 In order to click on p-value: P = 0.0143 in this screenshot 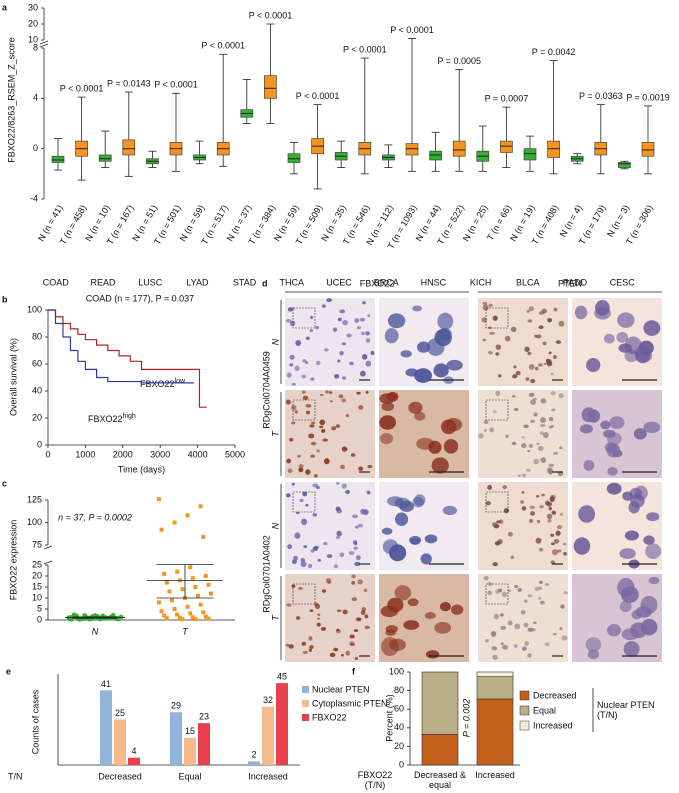, I will do `click(129, 83)`.